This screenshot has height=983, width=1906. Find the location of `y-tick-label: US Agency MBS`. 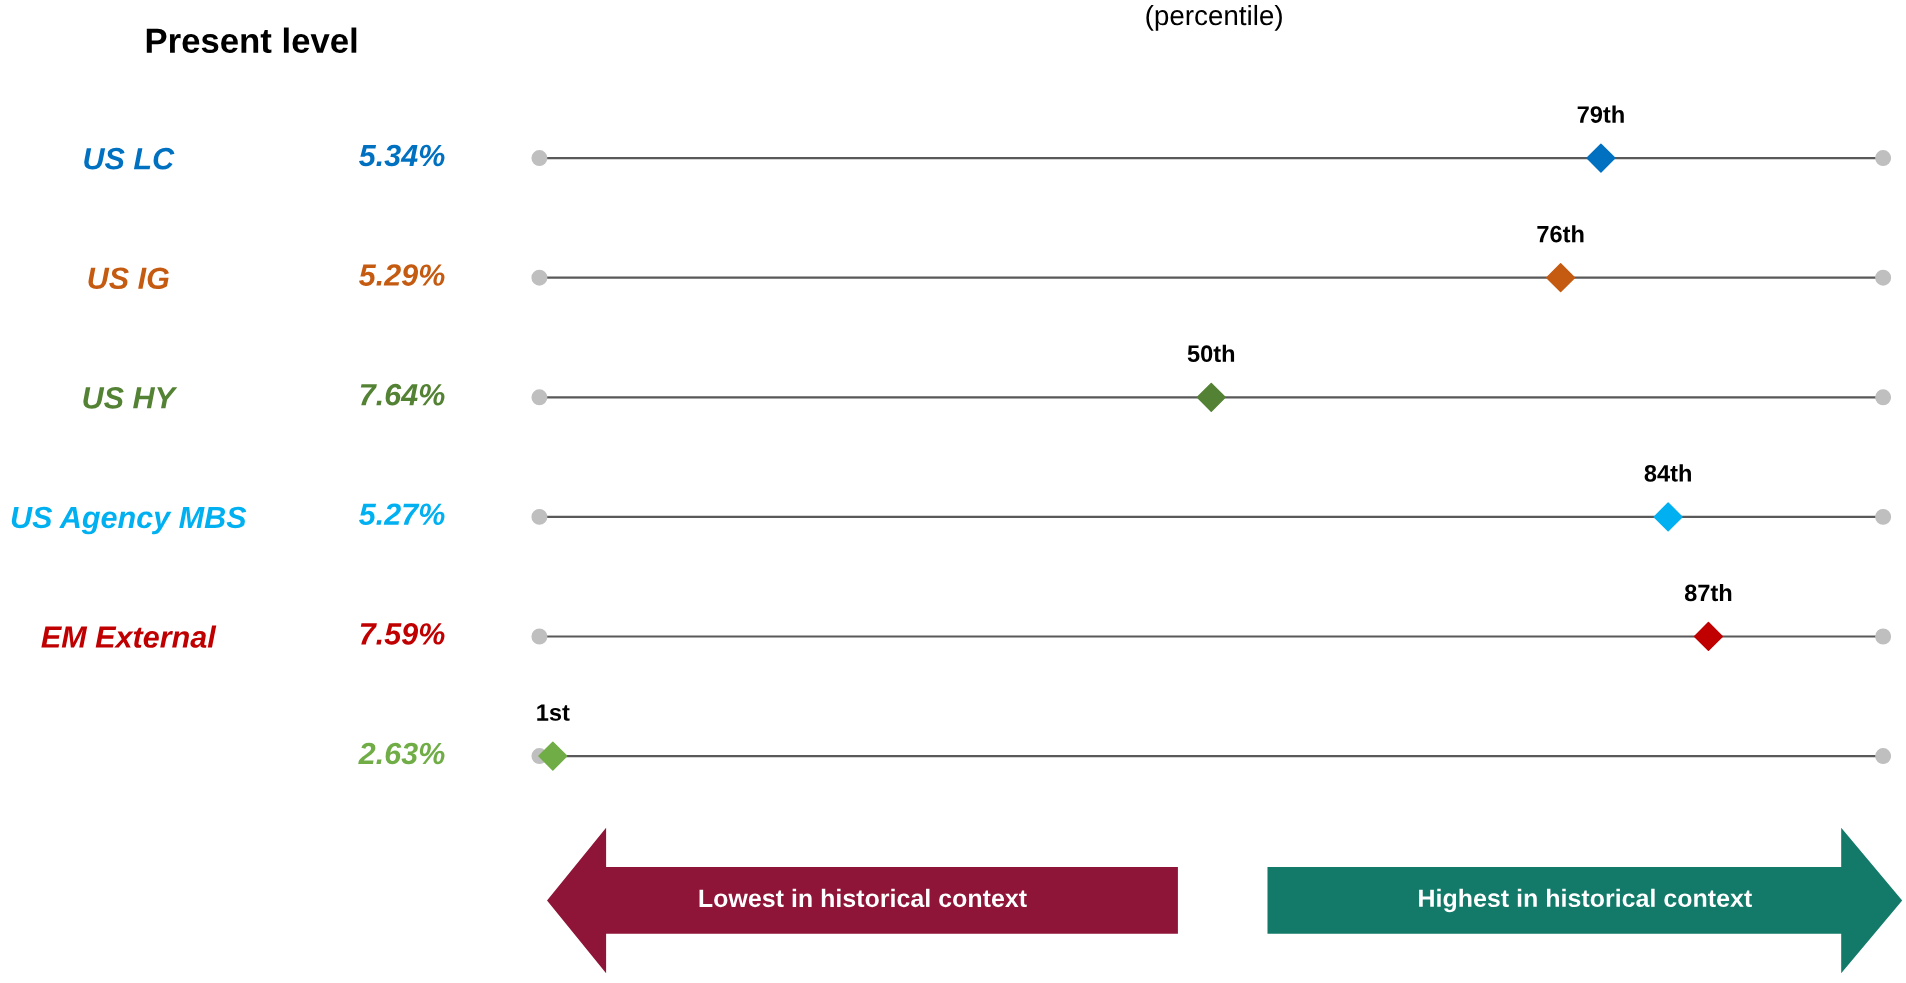

y-tick-label: US Agency MBS is located at coordinates (129, 520).